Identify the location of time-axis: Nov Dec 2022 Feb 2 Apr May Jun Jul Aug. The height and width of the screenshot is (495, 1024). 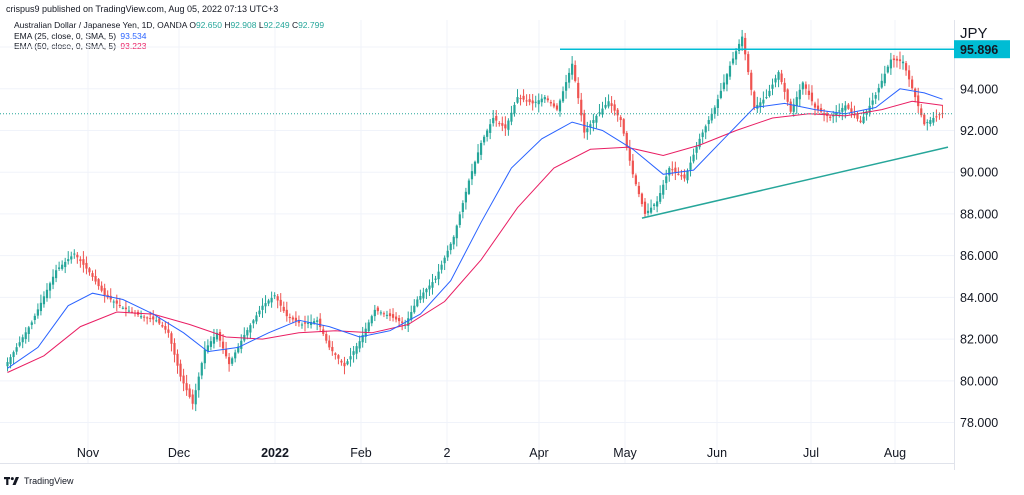
(491, 453).